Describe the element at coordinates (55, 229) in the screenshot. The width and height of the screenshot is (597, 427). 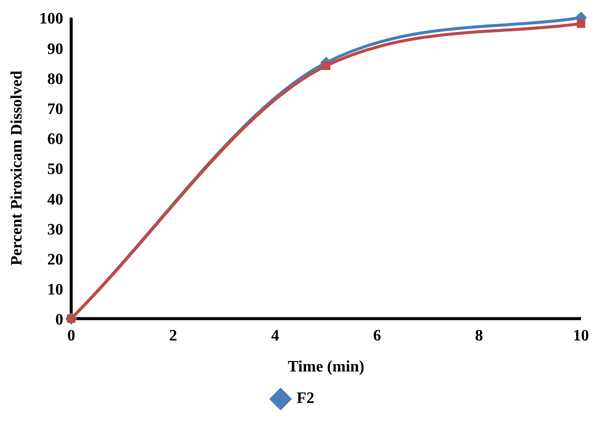
I see `y-tick-label: 30` at that location.